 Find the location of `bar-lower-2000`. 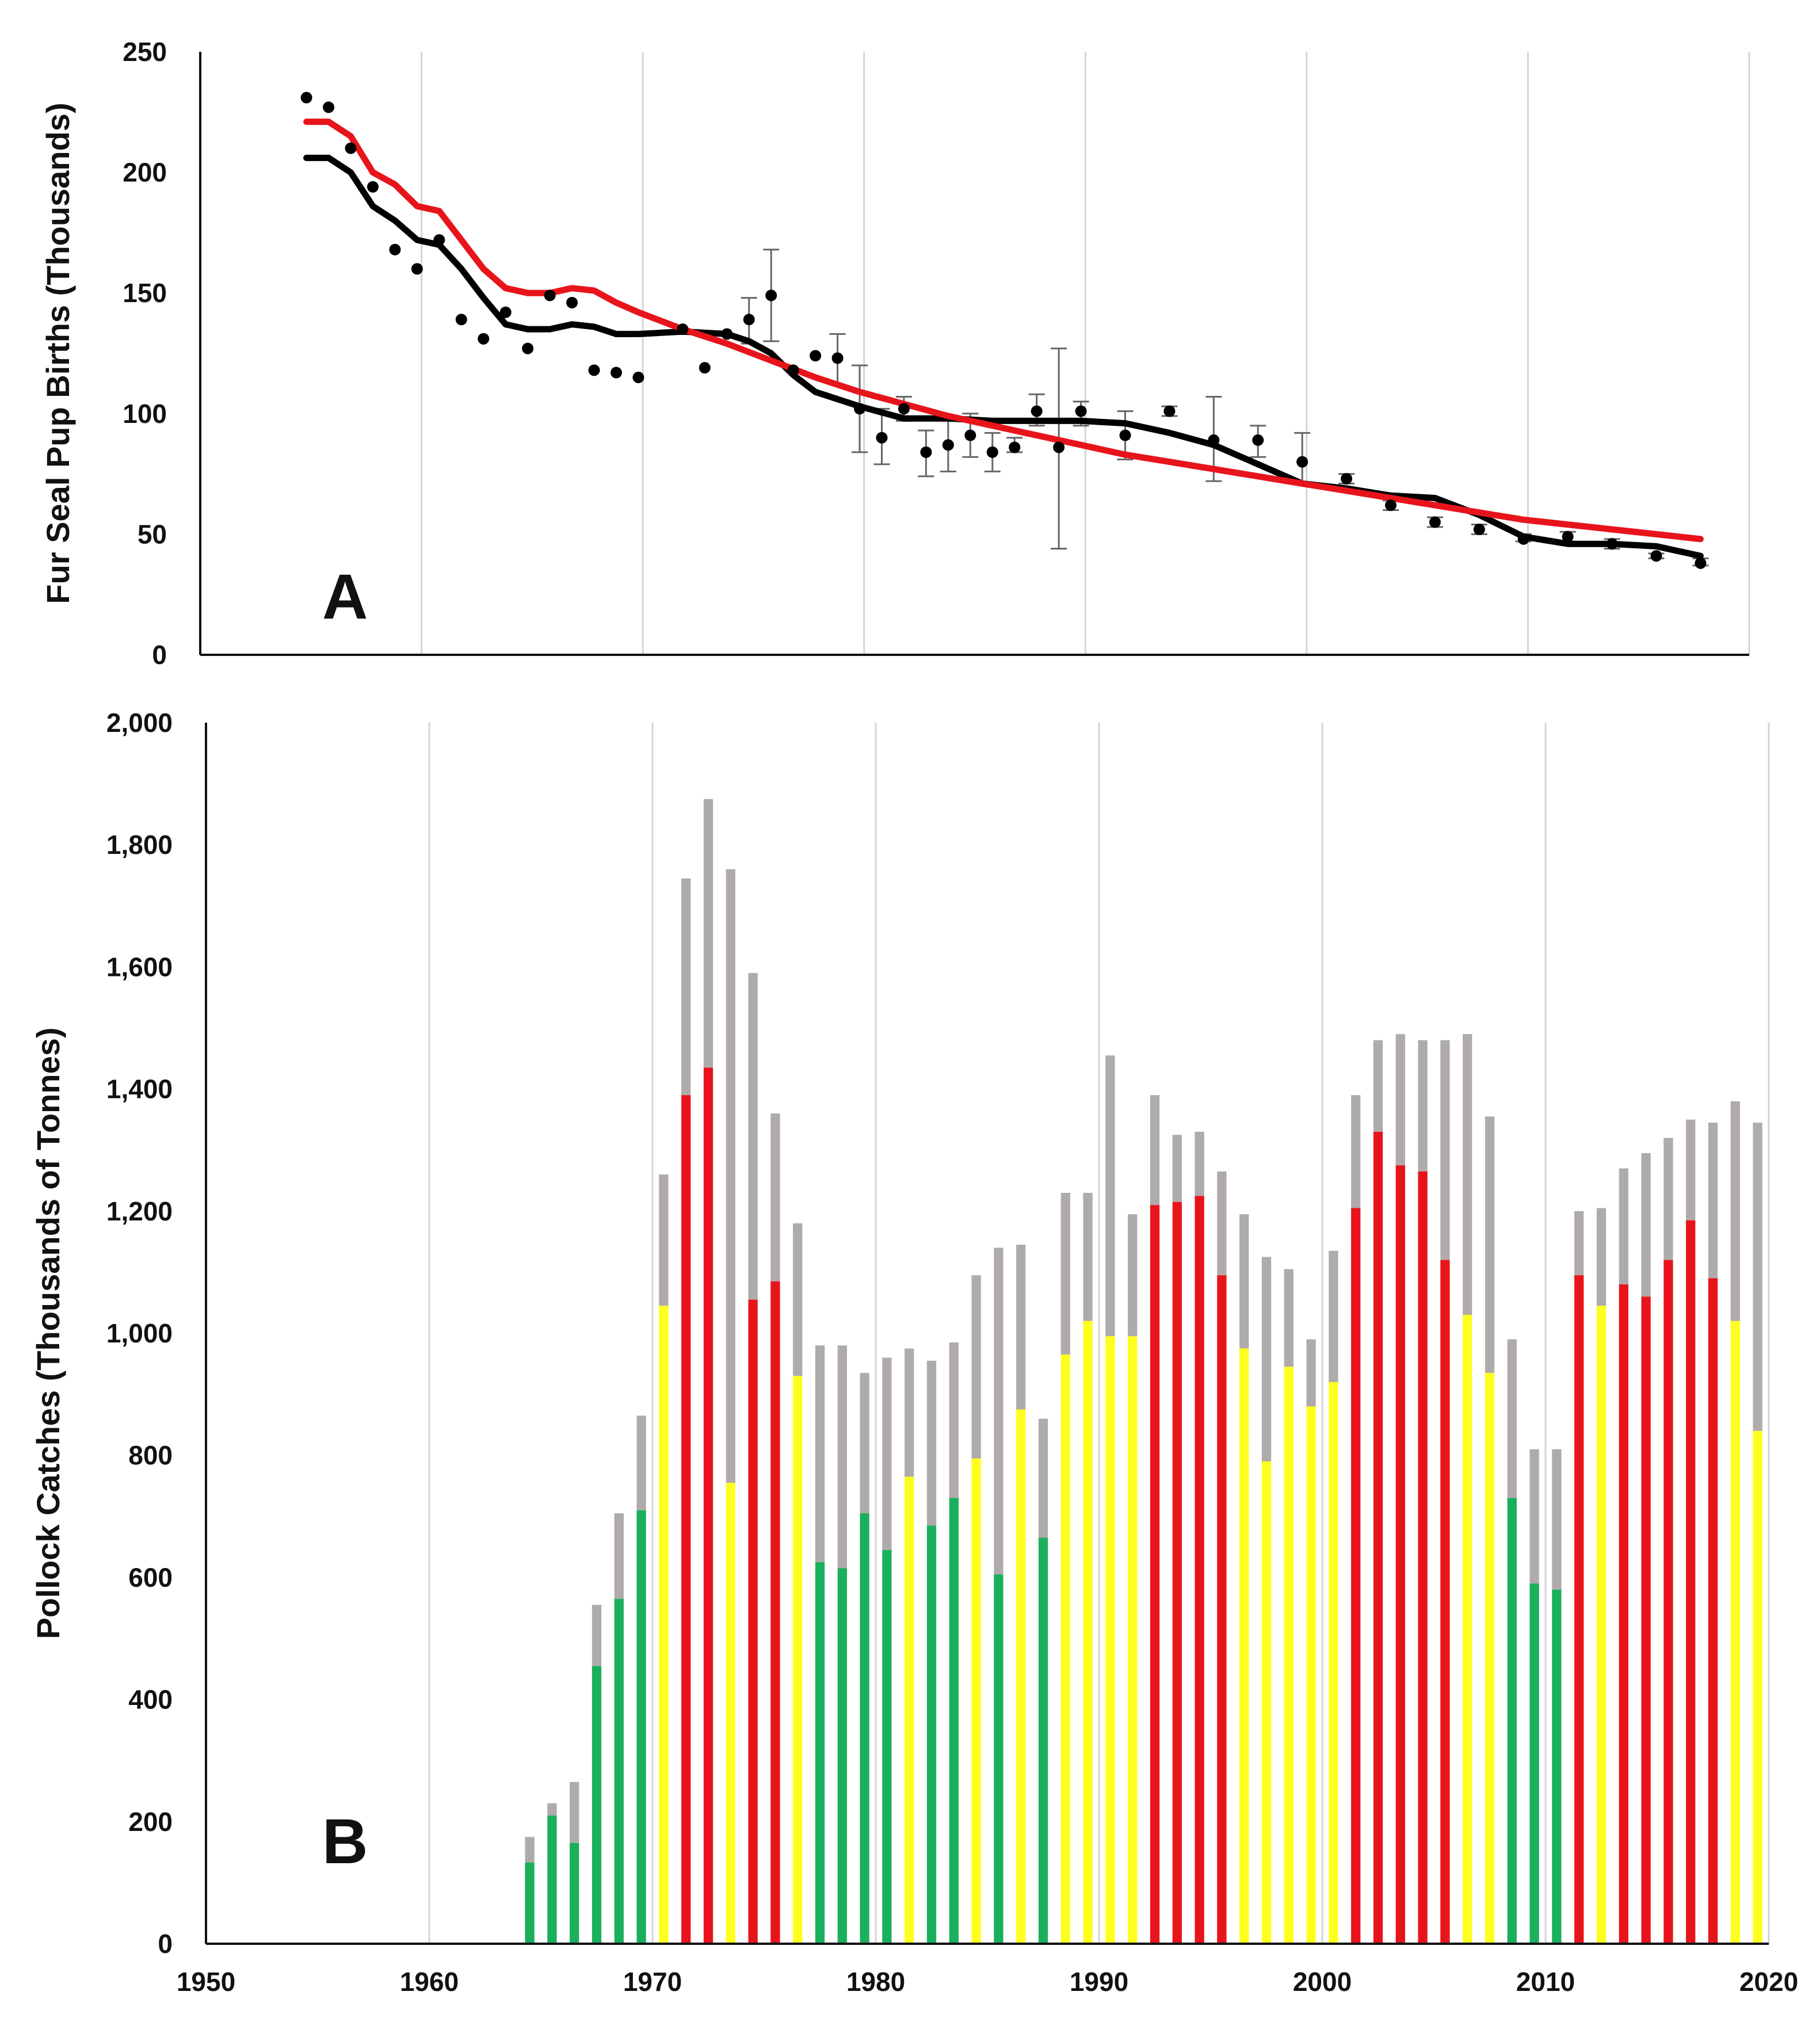

bar-lower-2000 is located at coordinates (1333, 1663).